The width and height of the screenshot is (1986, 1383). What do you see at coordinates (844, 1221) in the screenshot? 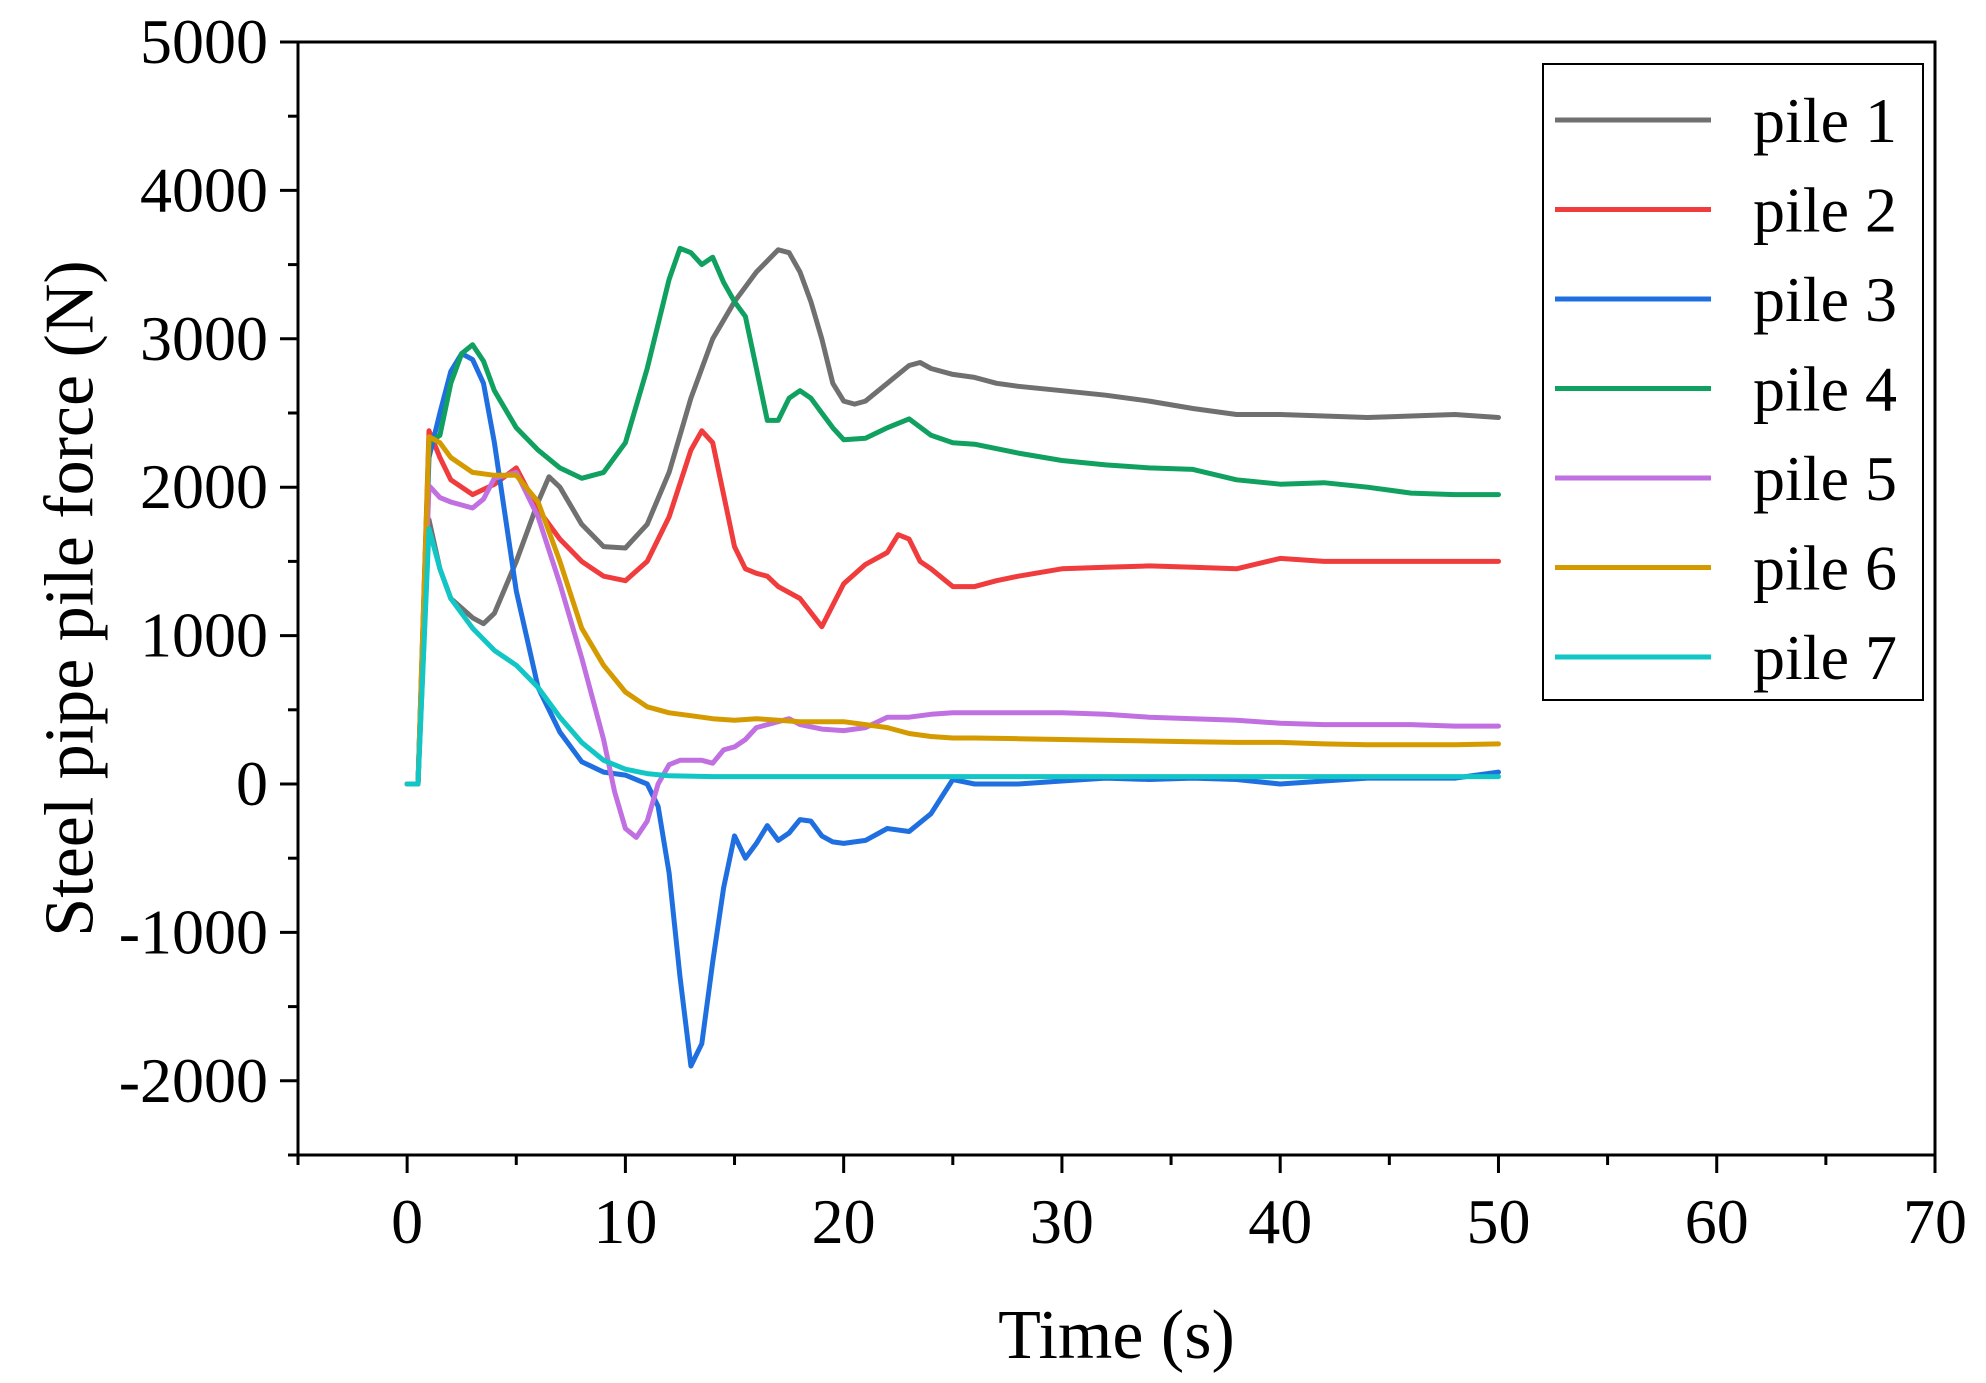
I see `x-tick-label: 20` at bounding box center [844, 1221].